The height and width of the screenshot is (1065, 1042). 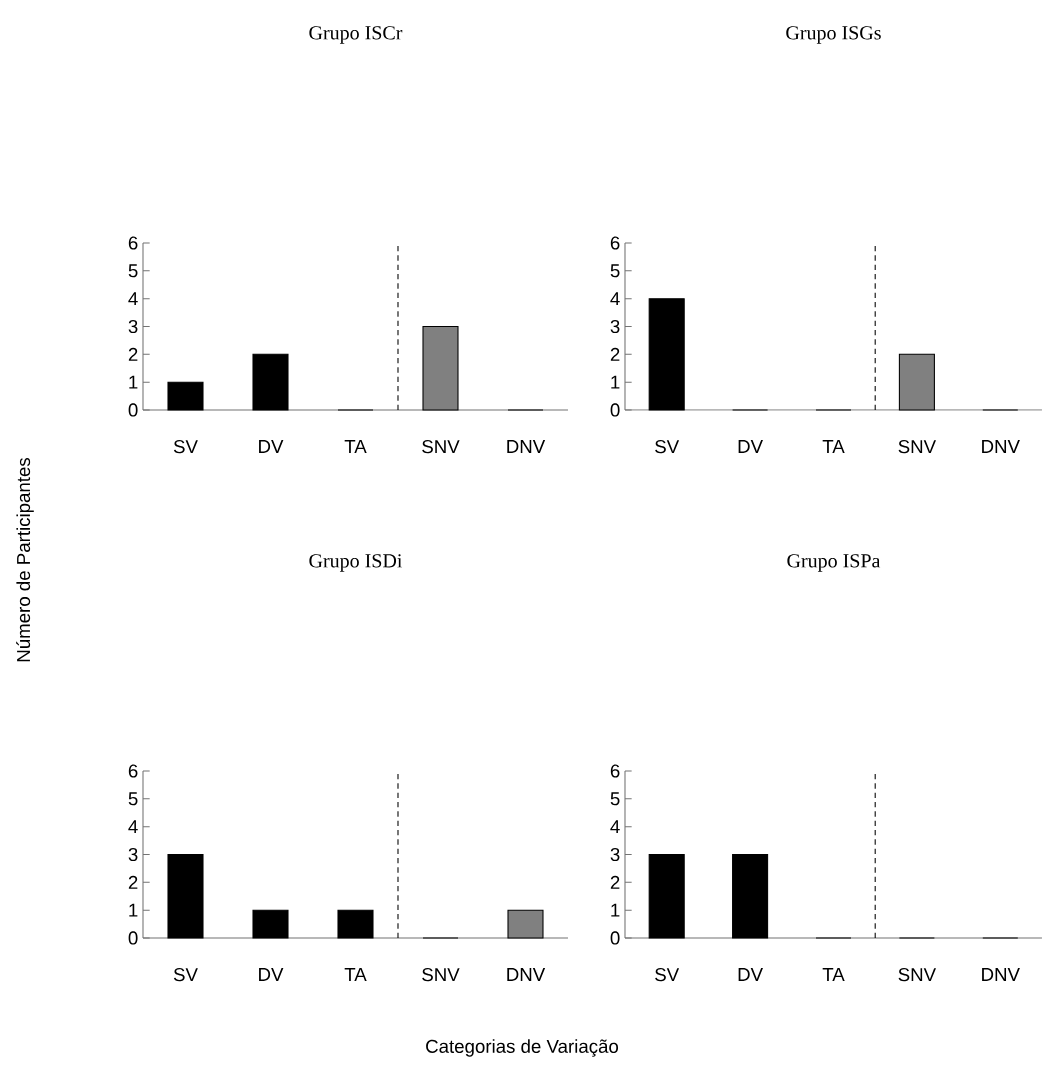 I want to click on chart-title: Grupo ISDi, so click(x=356, y=563).